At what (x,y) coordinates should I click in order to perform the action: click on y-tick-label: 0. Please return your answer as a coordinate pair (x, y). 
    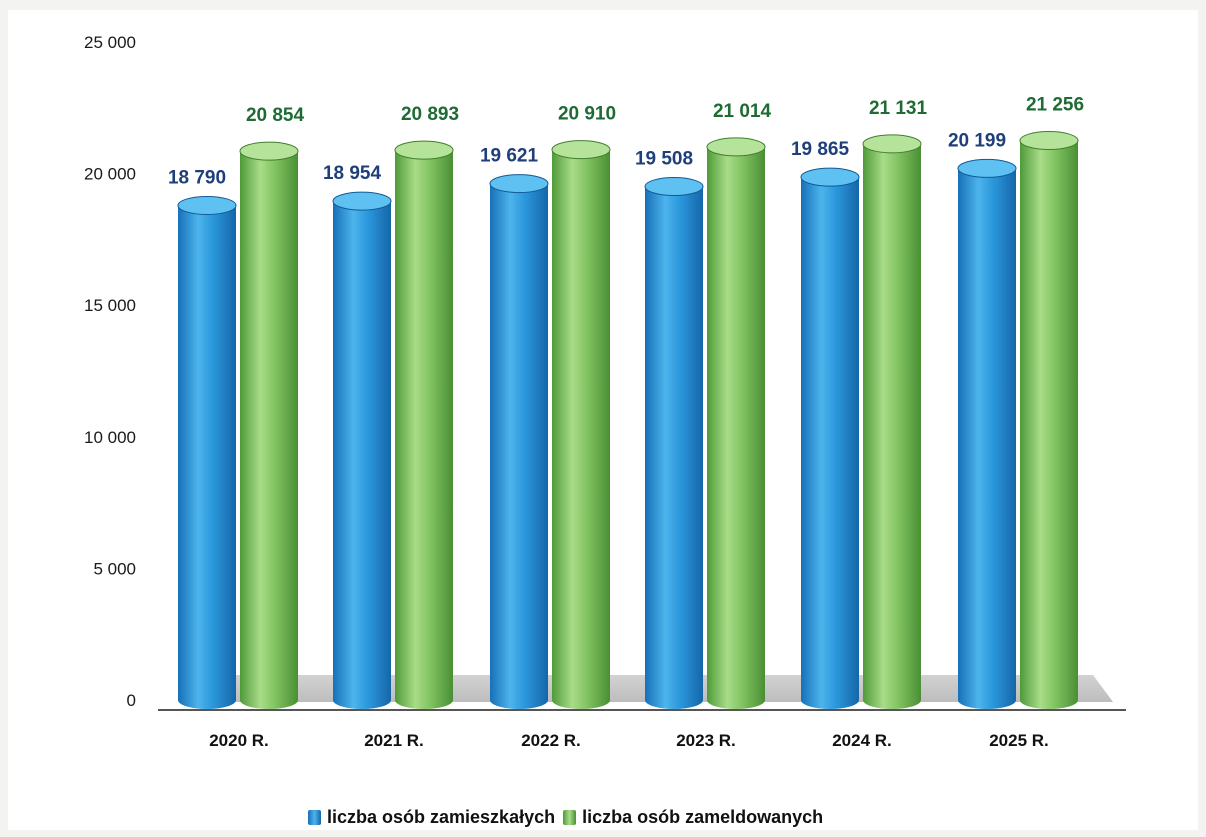
    Looking at the image, I should click on (131, 700).